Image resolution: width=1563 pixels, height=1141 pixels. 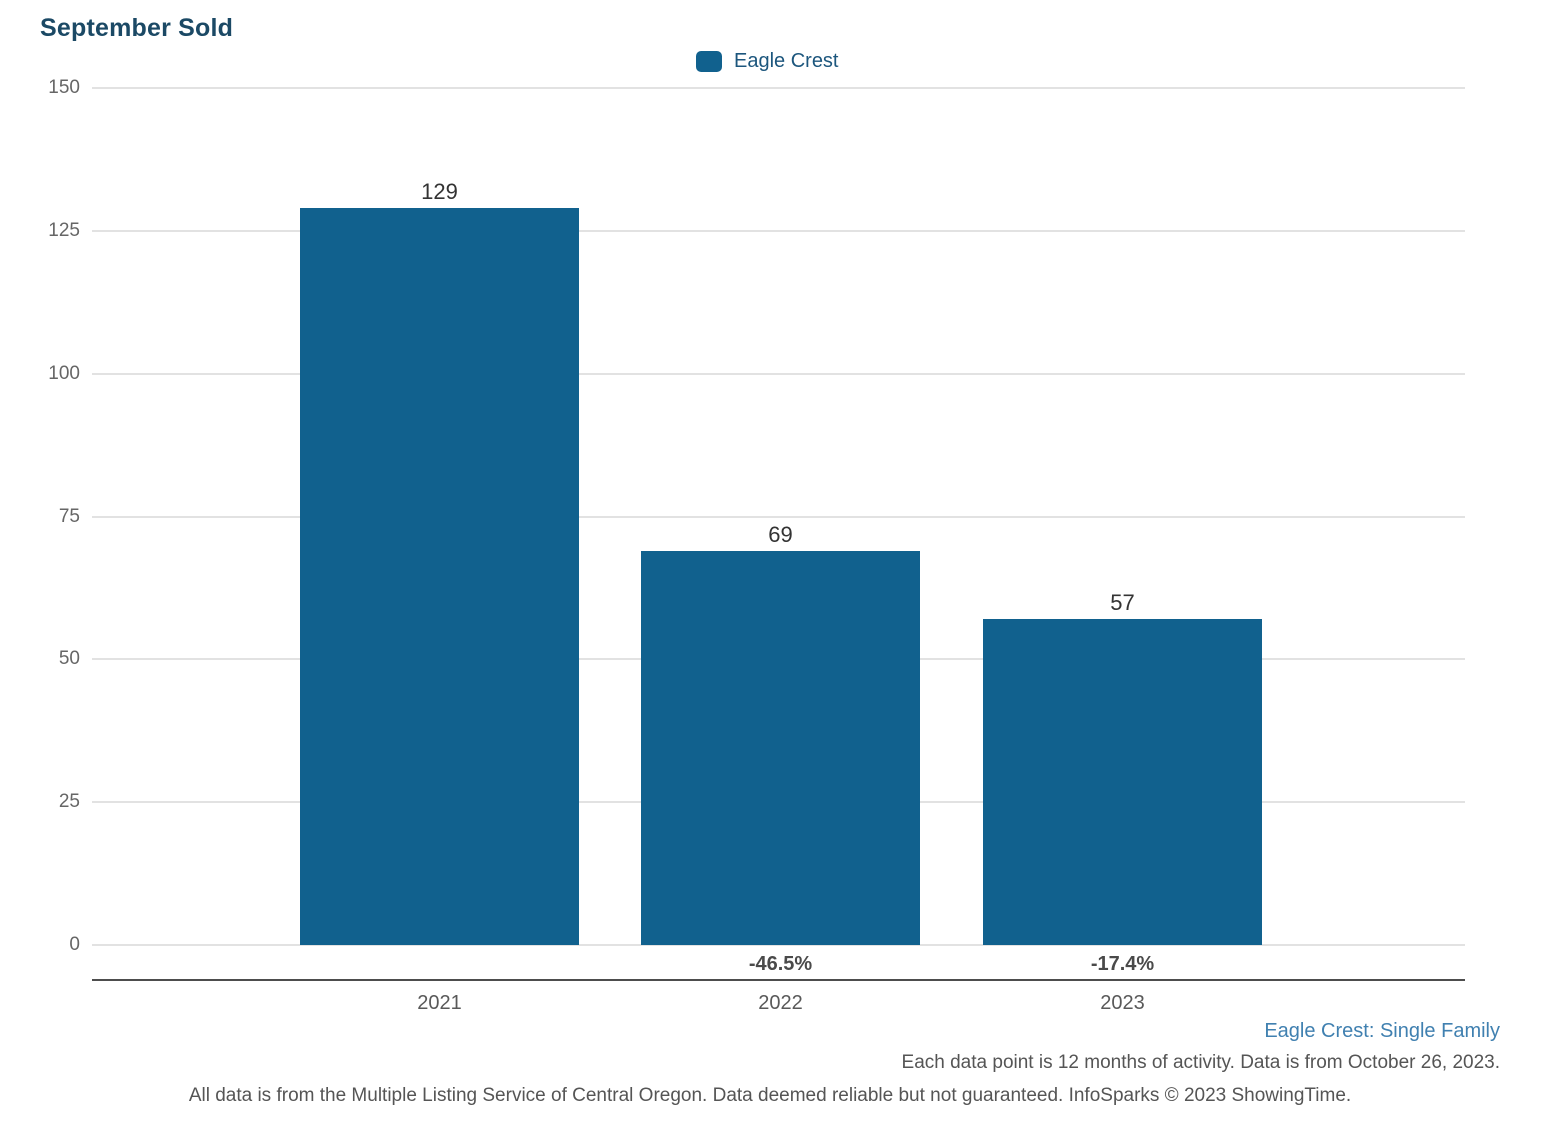 I want to click on gridline-y75, so click(x=778, y=516).